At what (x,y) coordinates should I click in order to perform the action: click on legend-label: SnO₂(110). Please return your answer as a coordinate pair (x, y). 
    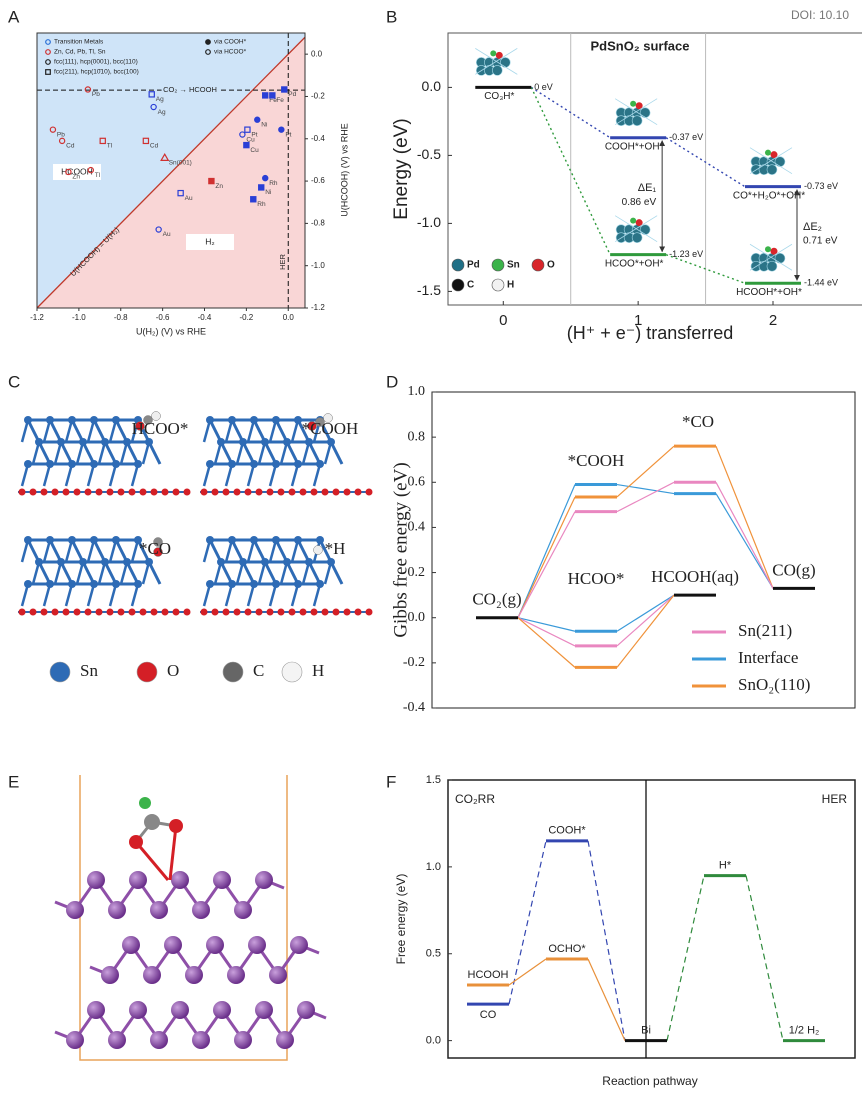
    Looking at the image, I should click on (774, 684).